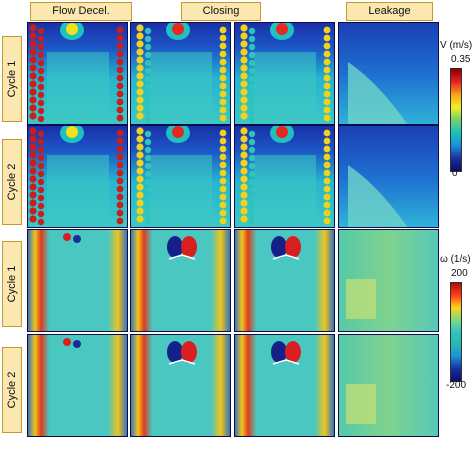 Image resolution: width=474 pixels, height=454 pixels. What do you see at coordinates (456, 45) in the screenshot?
I see `velocity-colorbar-title: V (m/s)` at bounding box center [456, 45].